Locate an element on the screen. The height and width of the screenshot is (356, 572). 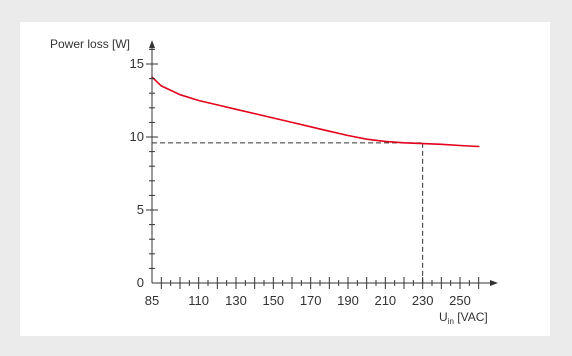
power-loss-line is located at coordinates (315, 112).